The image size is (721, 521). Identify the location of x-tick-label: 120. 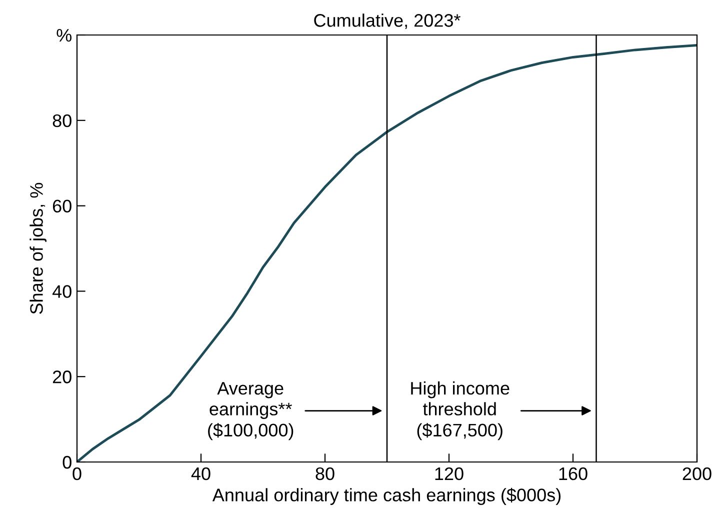
(449, 473).